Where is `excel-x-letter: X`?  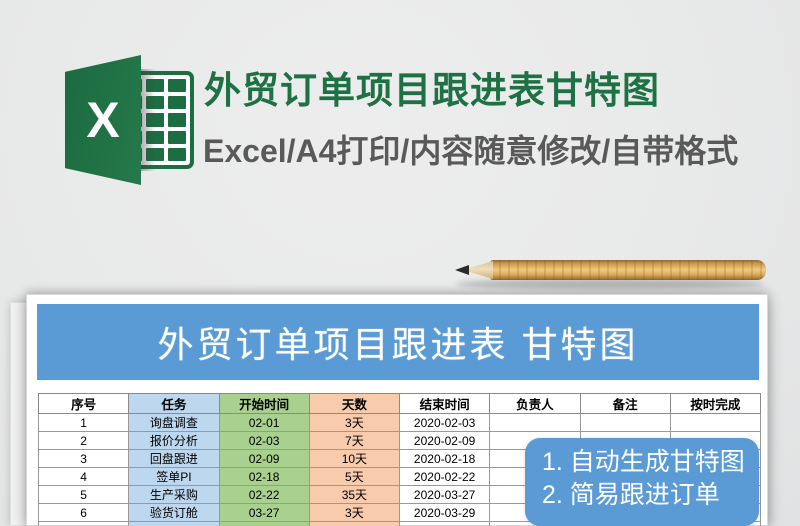 excel-x-letter: X is located at coordinates (103, 120).